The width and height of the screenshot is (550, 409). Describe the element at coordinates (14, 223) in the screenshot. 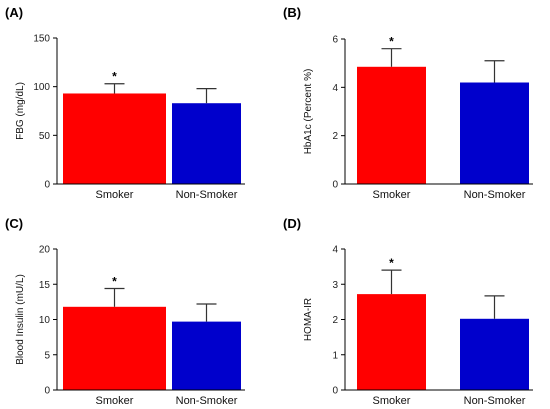

I see `panel-label: (C)` at that location.